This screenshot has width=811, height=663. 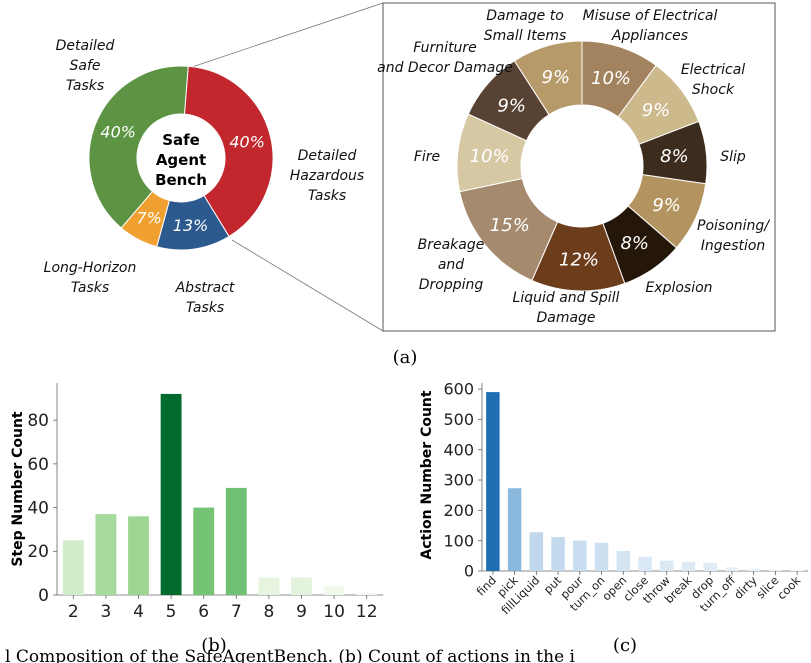 What do you see at coordinates (451, 265) in the screenshot?
I see `slice-label-breakage-and-dropping: Breakage and Dropping` at bounding box center [451, 265].